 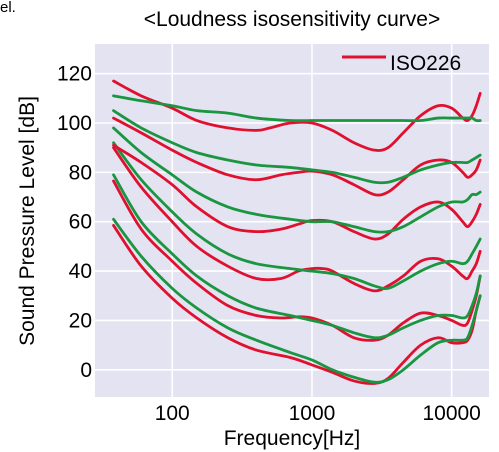 What do you see at coordinates (27, 221) in the screenshot?
I see `y-axis-label: Sound Pressure Level [dB]` at bounding box center [27, 221].